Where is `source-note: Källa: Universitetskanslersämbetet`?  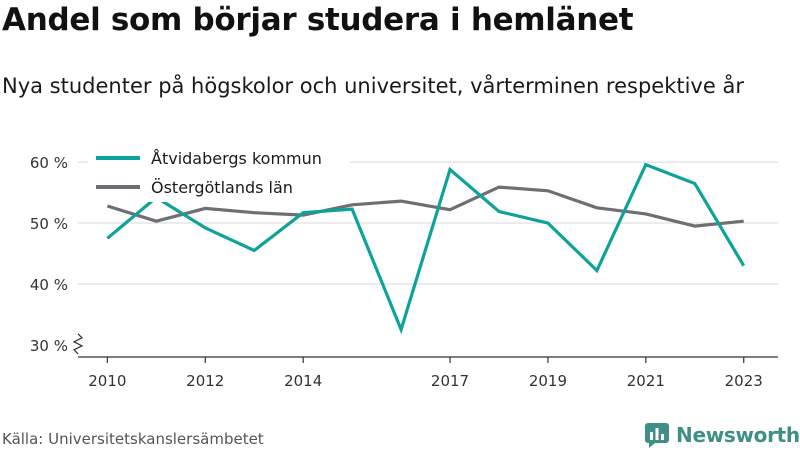
source-note: Källa: Universitetskanslersämbetet is located at coordinates (133, 439).